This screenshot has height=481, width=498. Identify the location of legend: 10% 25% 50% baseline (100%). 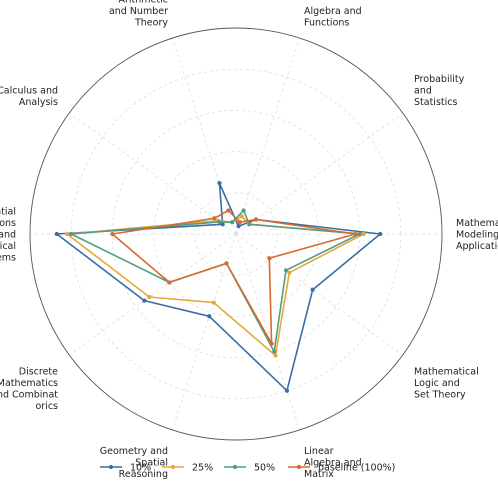
(247, 468).